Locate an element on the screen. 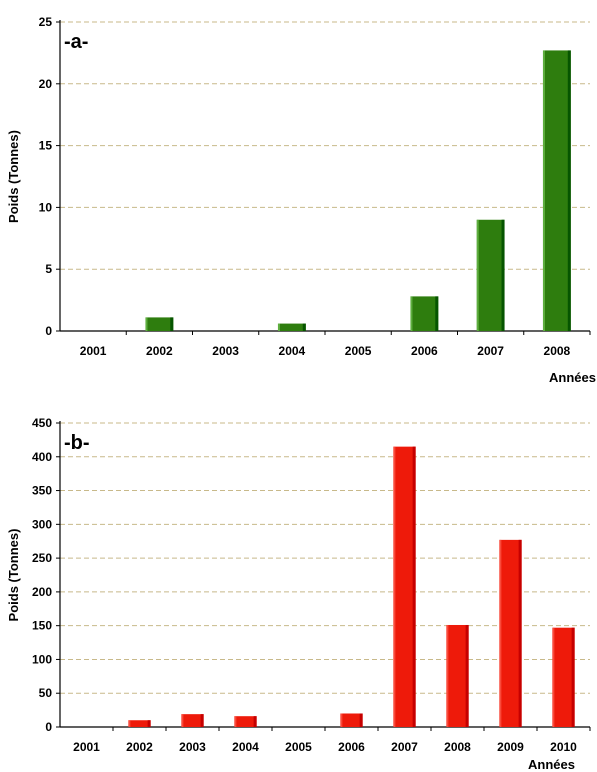  x-tick-label: 2010 is located at coordinates (563, 747).